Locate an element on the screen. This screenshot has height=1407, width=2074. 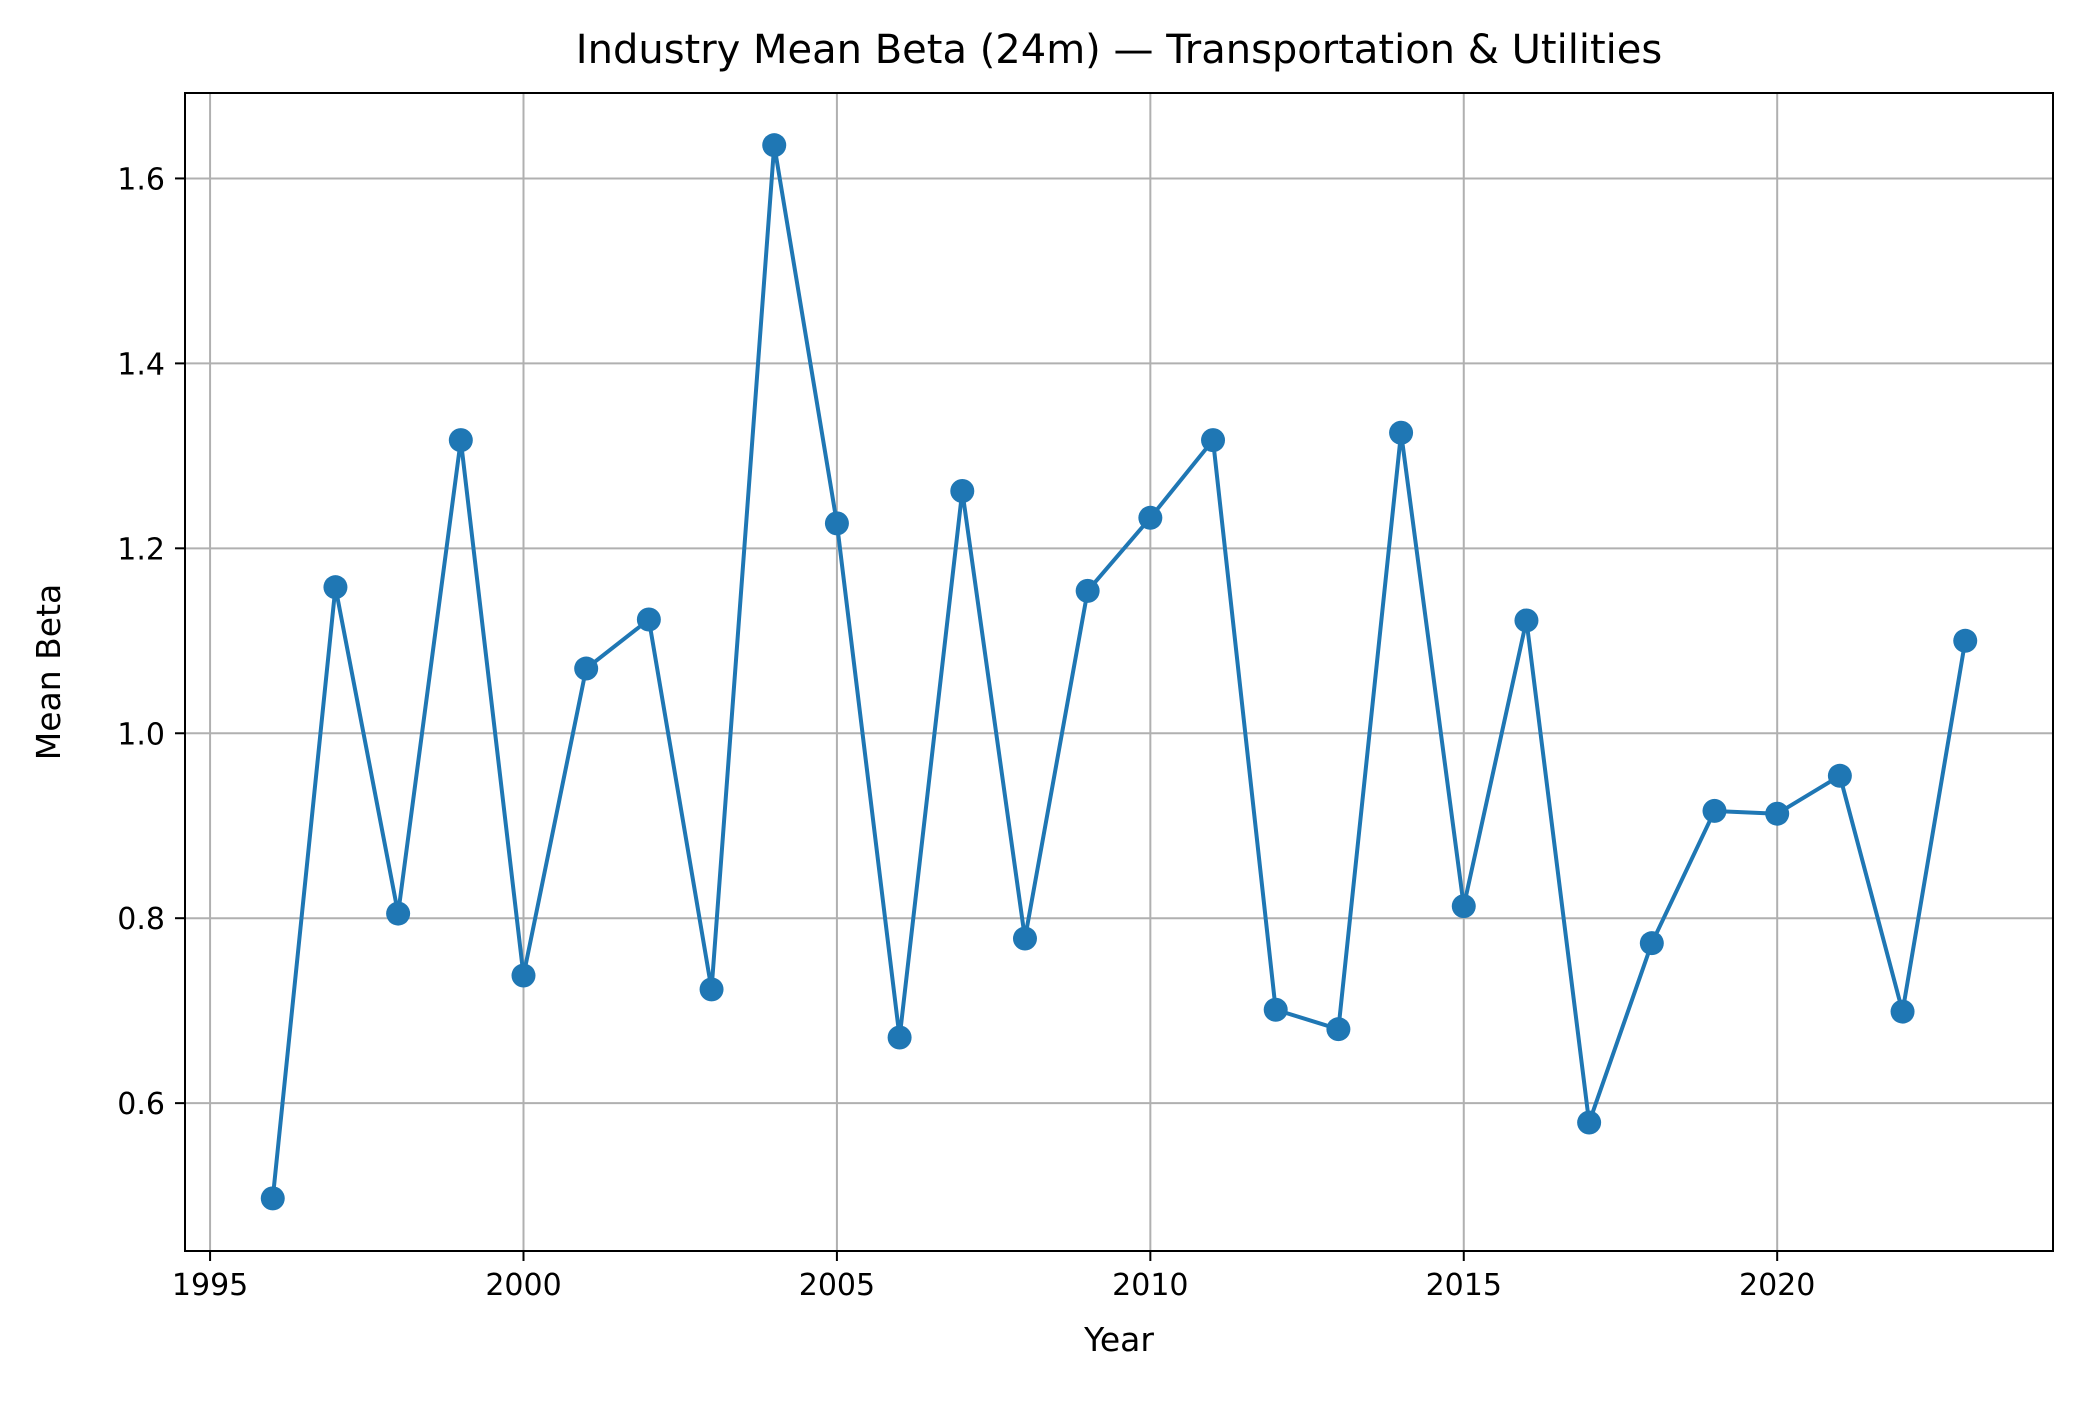
y-tick-label: 1.4 is located at coordinates (141, 364).